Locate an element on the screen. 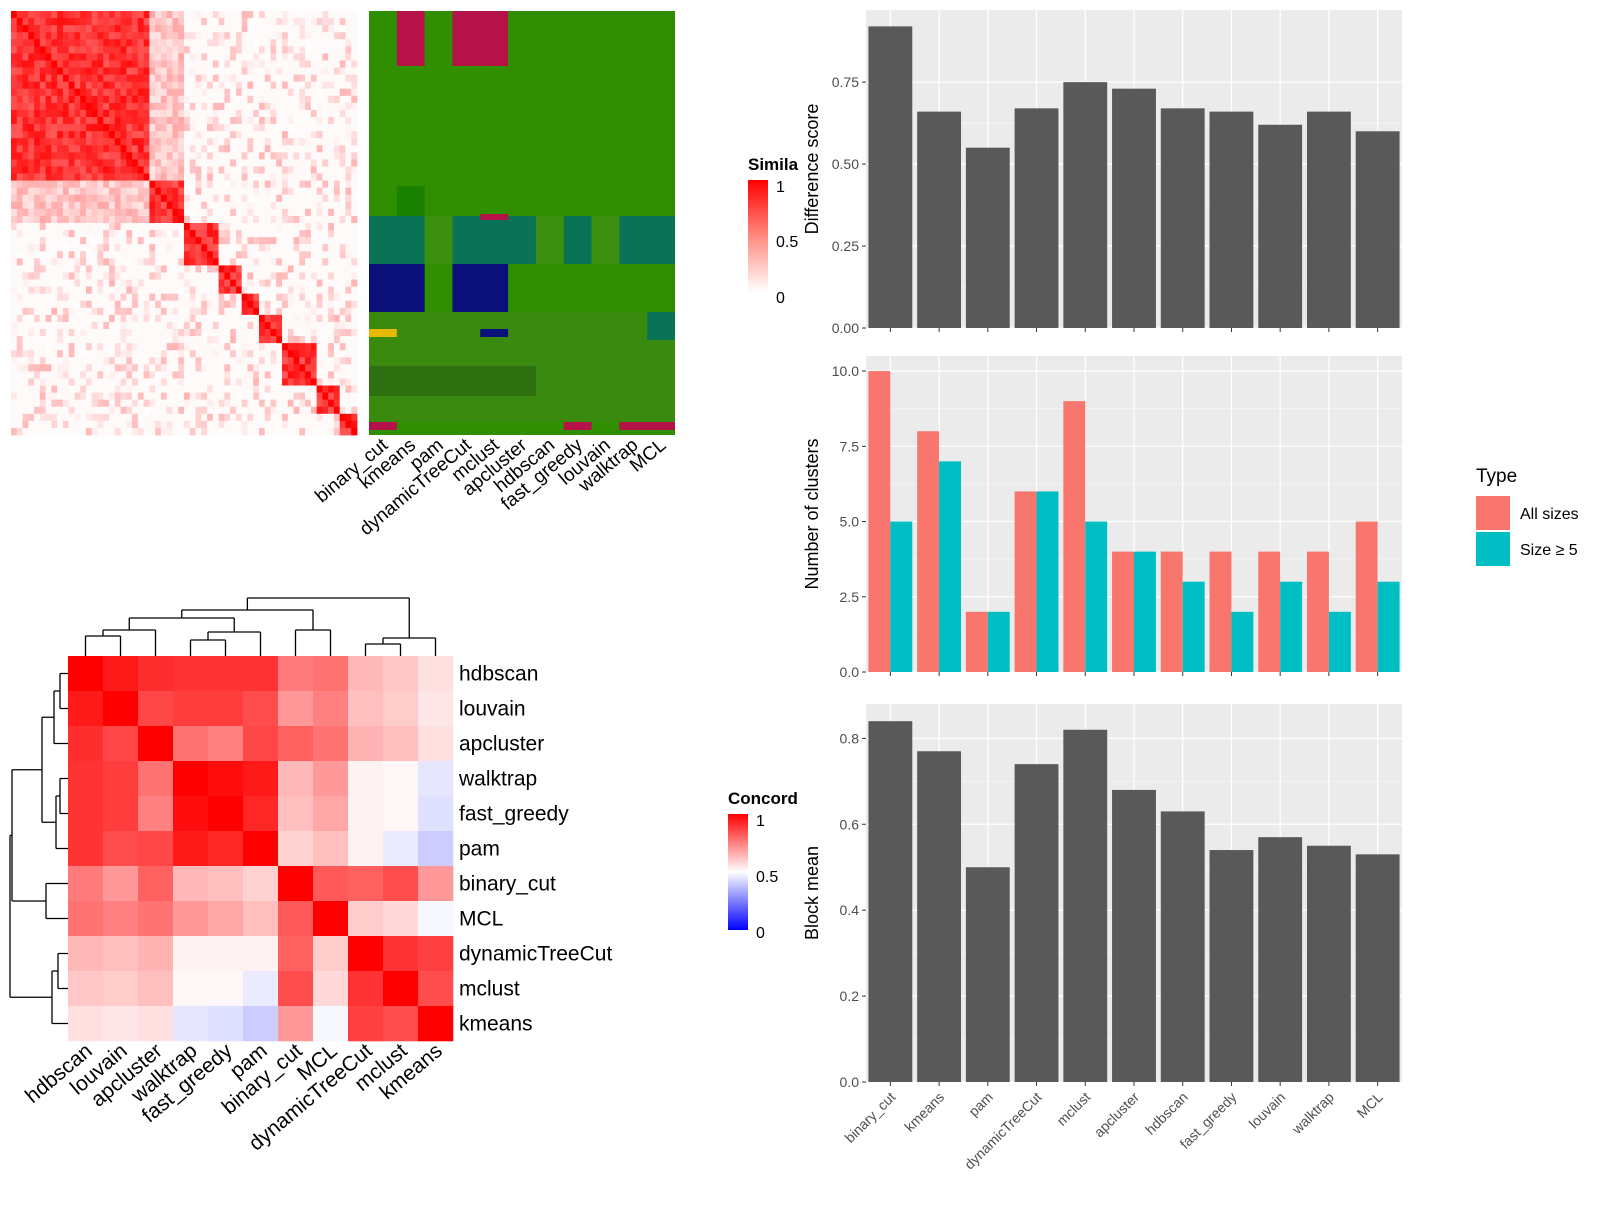 The width and height of the screenshot is (1600, 1205). concordance-cell-walktrap-binary_cut is located at coordinates (296, 779).